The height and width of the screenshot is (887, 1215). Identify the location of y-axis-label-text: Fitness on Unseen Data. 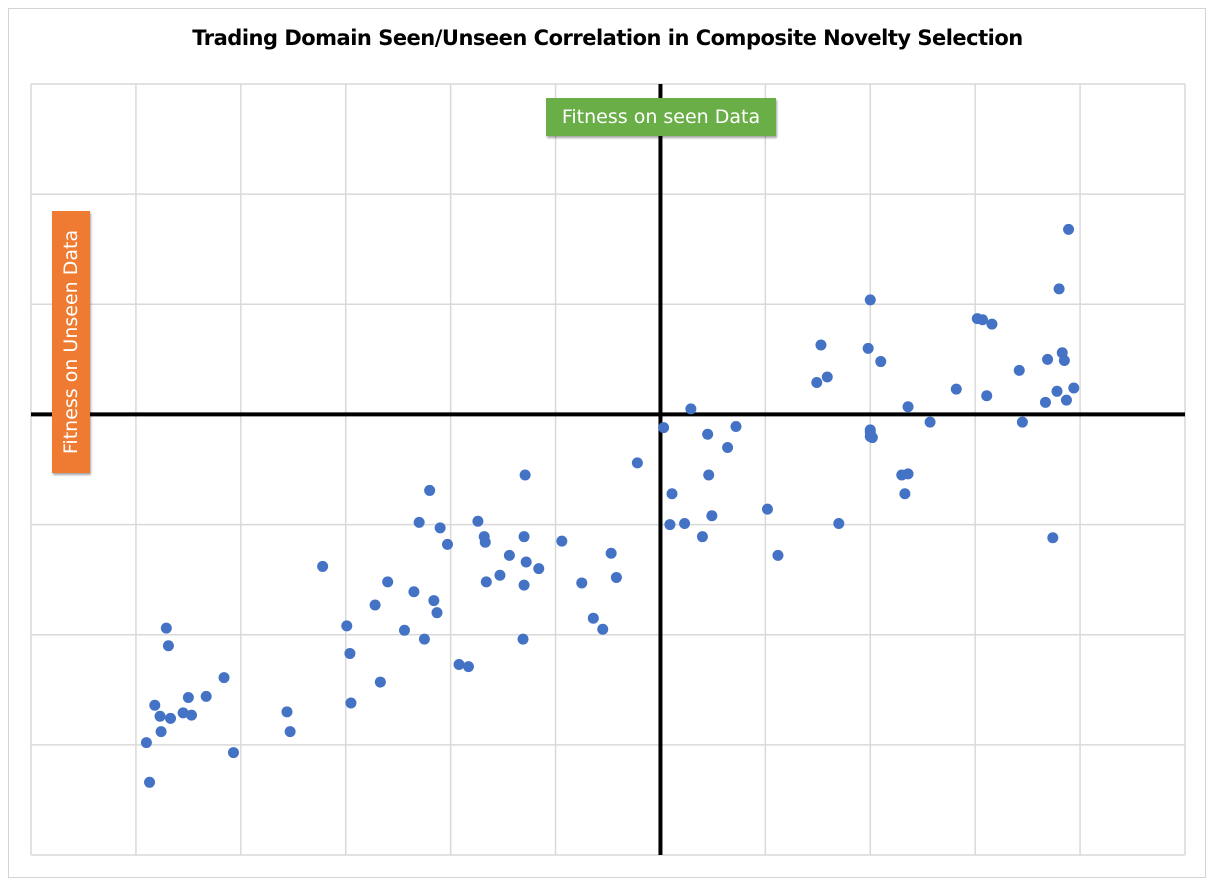
(71, 342).